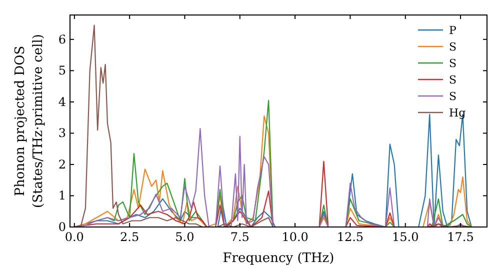 Image resolution: width=500 pixels, height=280 pixels. What do you see at coordinates (74, 237) in the screenshot?
I see `x-tick-label: 0.0` at bounding box center [74, 237].